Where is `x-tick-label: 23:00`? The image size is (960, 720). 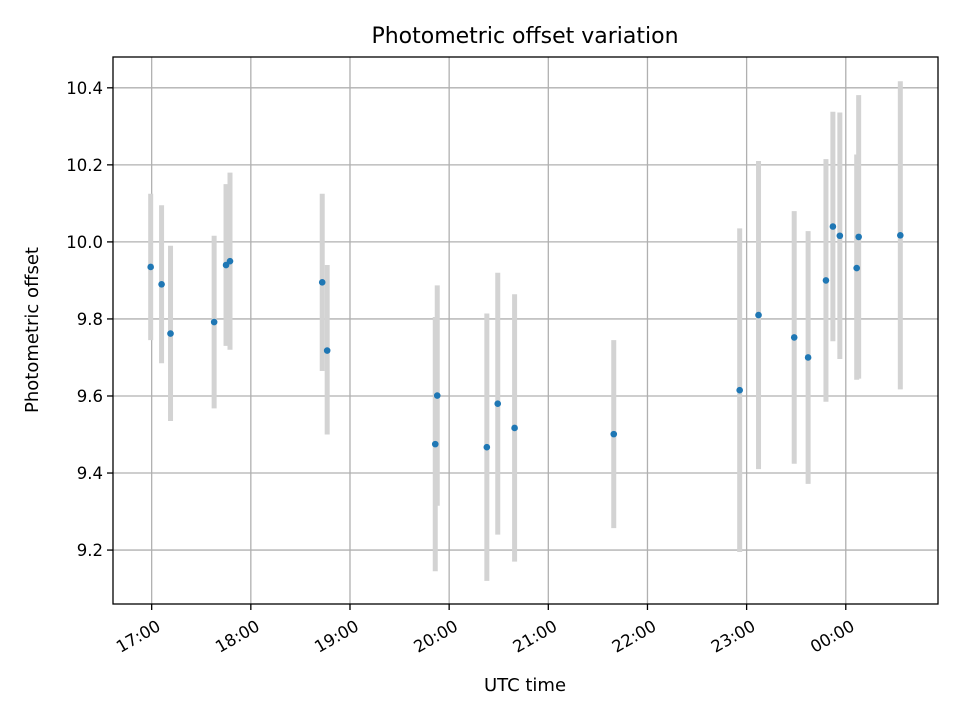 x-tick-label: 23:00 is located at coordinates (733, 636).